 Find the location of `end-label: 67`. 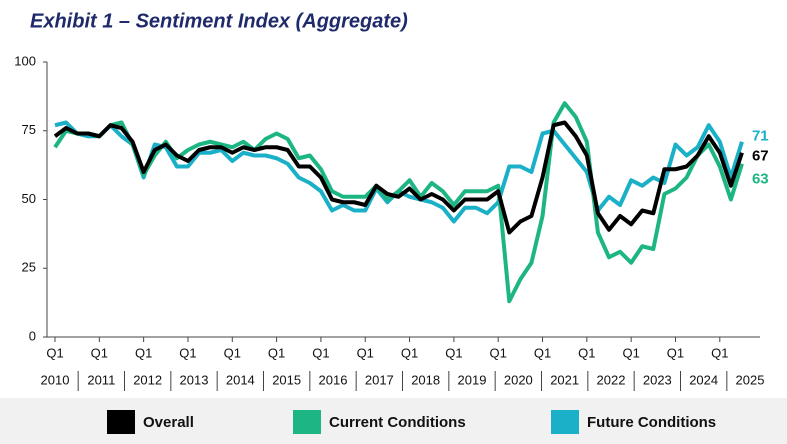

end-label: 67 is located at coordinates (760, 156).